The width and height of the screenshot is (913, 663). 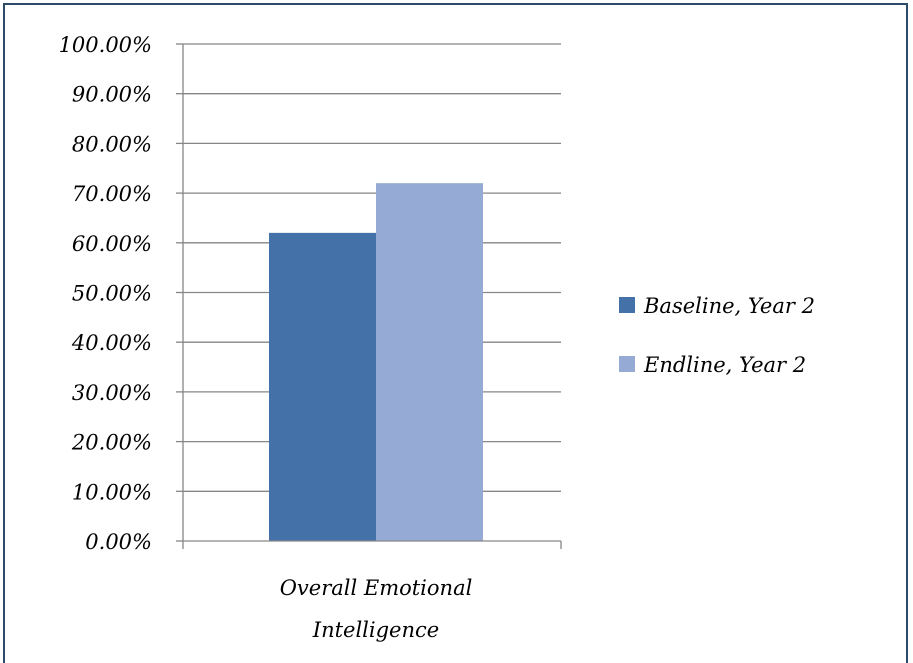 I want to click on legend-label-0: Baseline, Year 2, so click(x=729, y=306).